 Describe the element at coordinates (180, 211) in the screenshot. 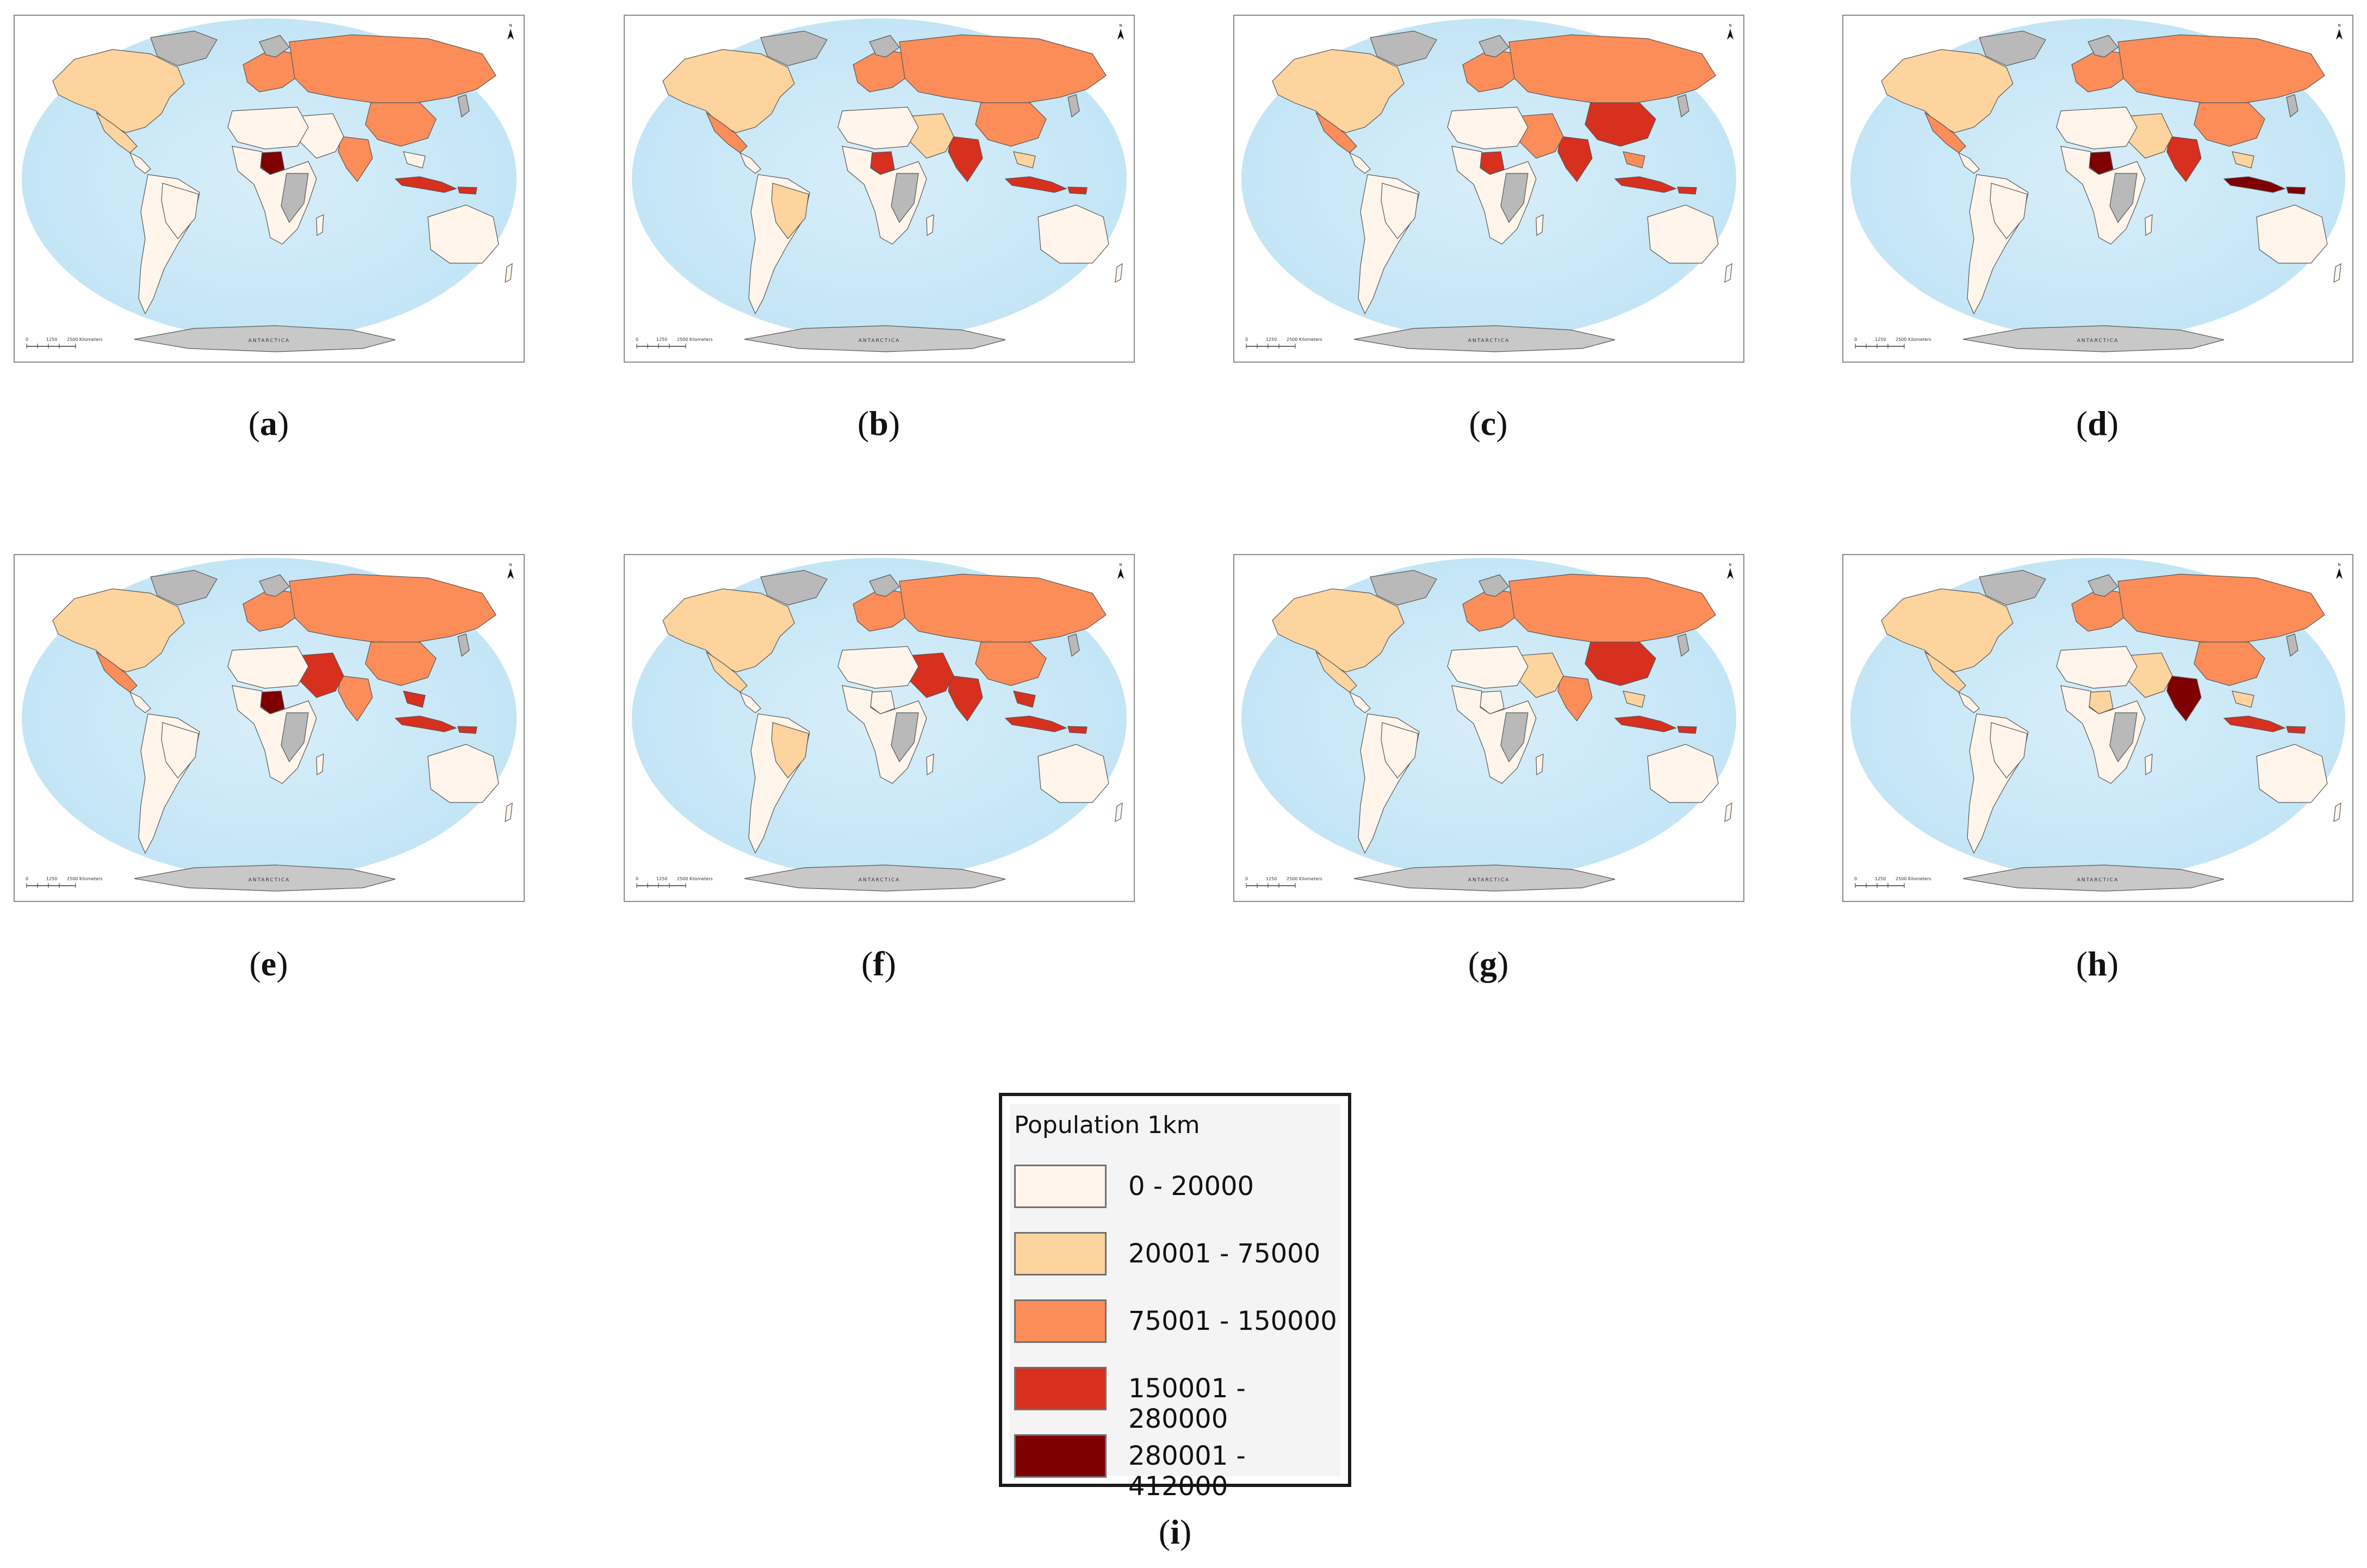

I see `region-brazil` at that location.